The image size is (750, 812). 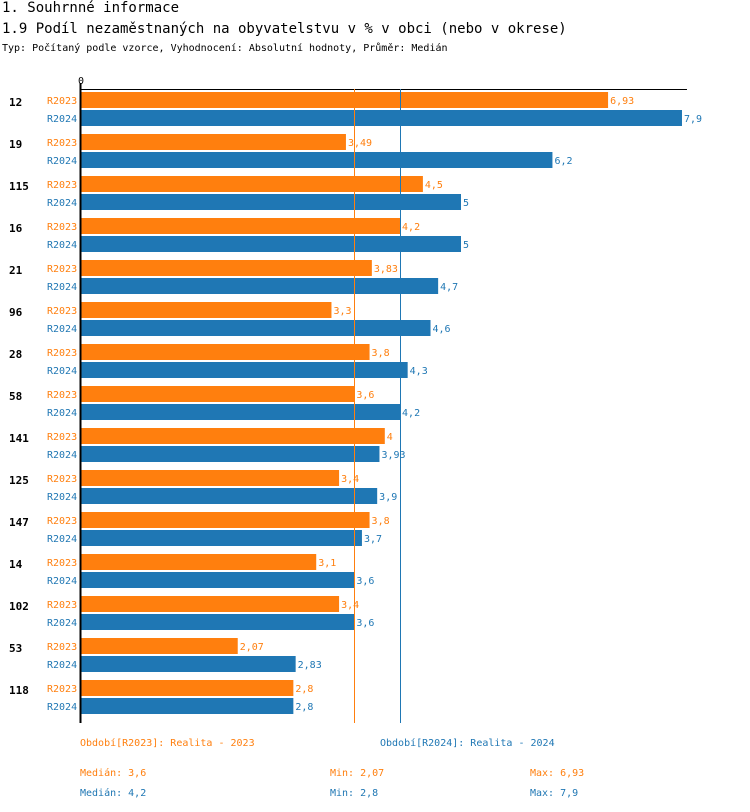 What do you see at coordinates (354, 793) in the screenshot?
I see `min-r2024: Min: 2,8` at bounding box center [354, 793].